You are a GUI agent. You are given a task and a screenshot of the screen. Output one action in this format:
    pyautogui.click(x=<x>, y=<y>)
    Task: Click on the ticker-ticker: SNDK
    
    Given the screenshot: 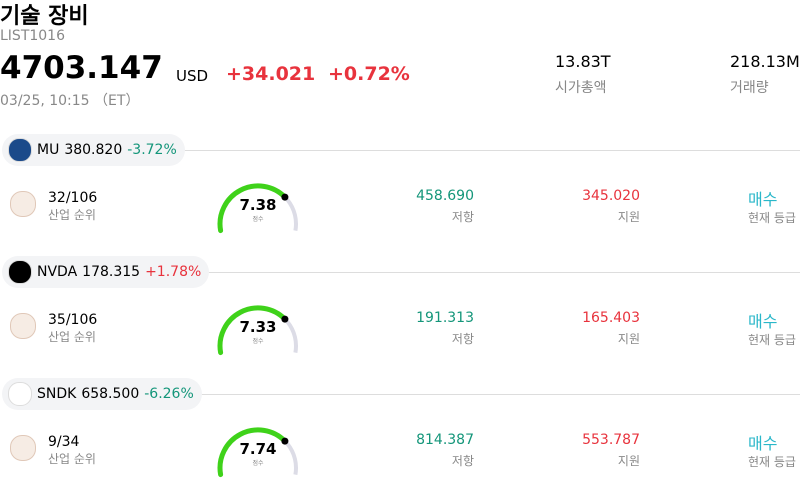 What is the action you would take?
    pyautogui.click(x=57, y=394)
    